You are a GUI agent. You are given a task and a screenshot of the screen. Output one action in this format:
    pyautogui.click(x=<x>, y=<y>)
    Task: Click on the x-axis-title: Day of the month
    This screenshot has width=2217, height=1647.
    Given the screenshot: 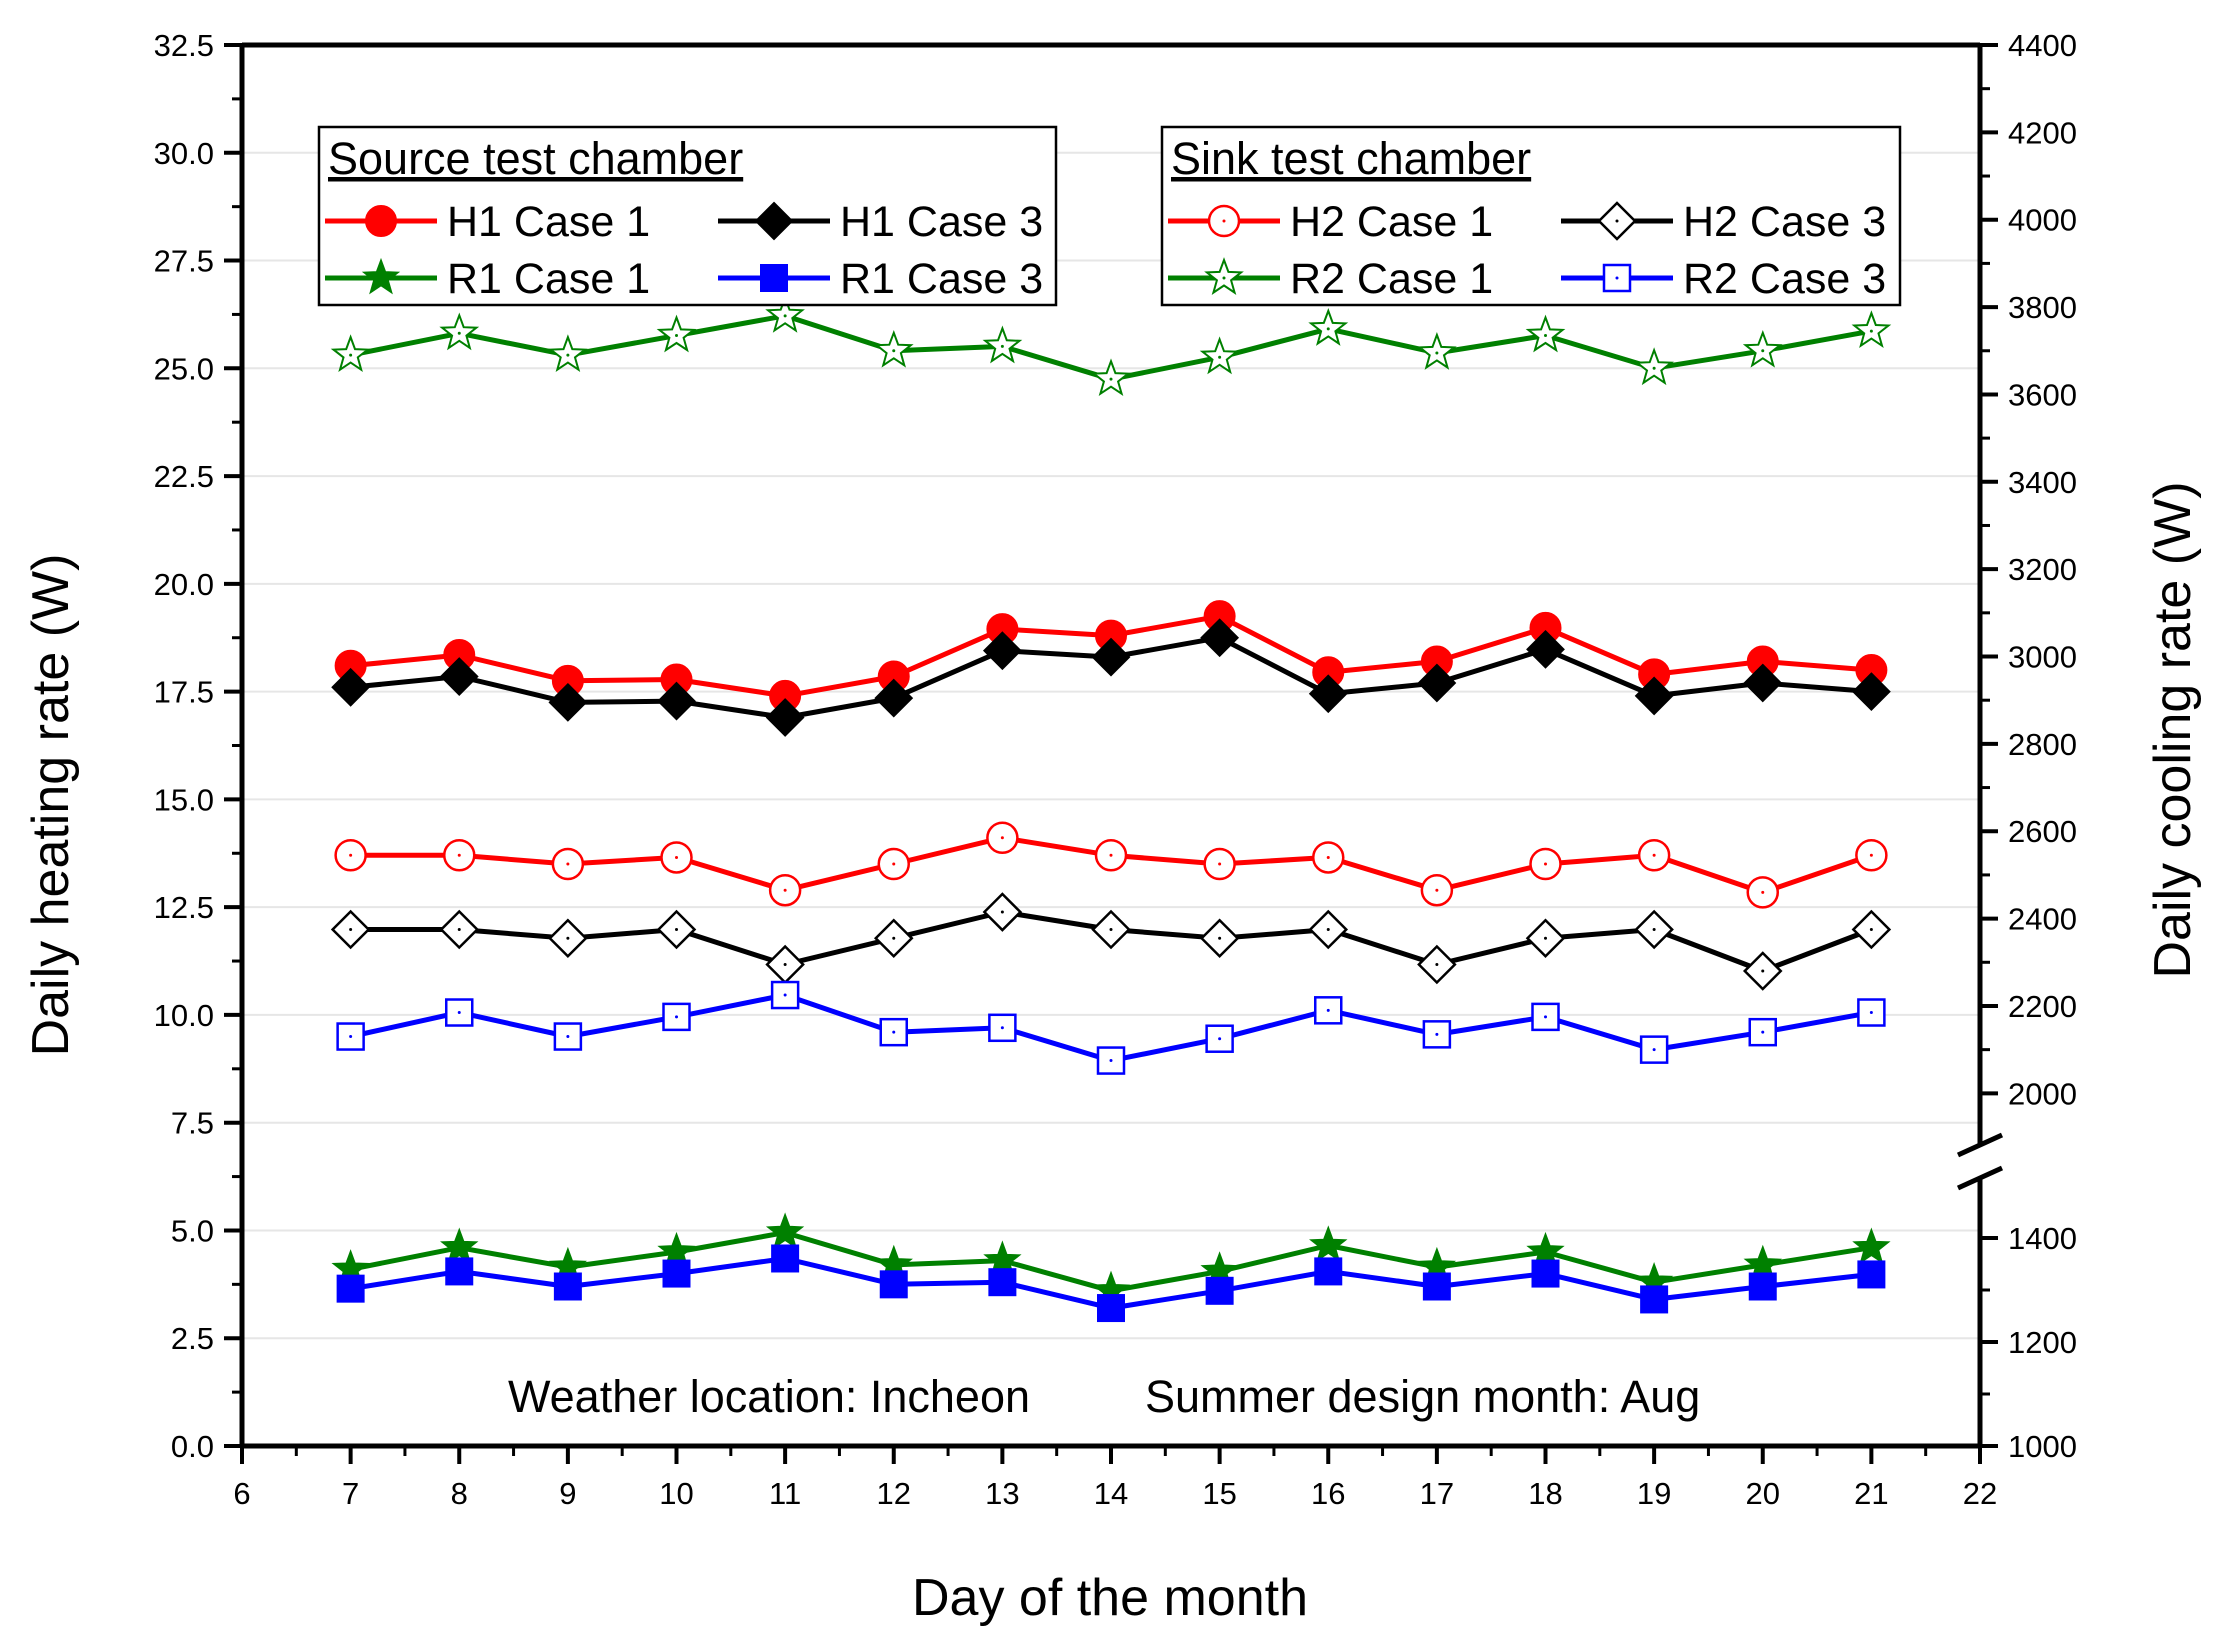 What is the action you would take?
    pyautogui.click(x=1110, y=1598)
    